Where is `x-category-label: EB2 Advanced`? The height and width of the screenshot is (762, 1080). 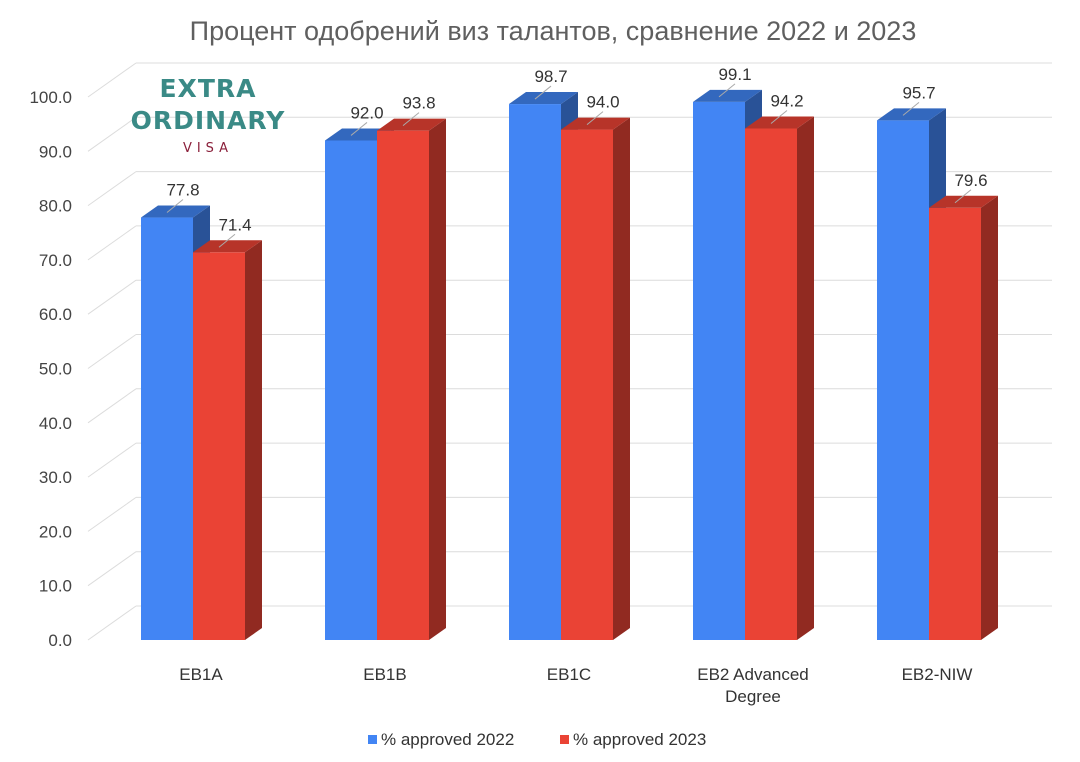 x-category-label: EB2 Advanced is located at coordinates (753, 674).